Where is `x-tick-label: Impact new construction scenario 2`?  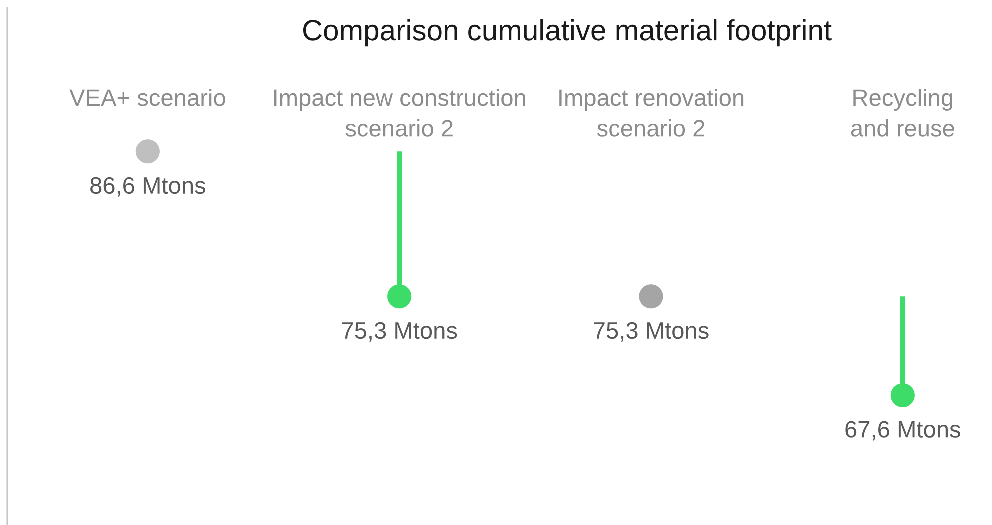
x-tick-label: Impact new construction scenario 2 is located at coordinates (400, 112).